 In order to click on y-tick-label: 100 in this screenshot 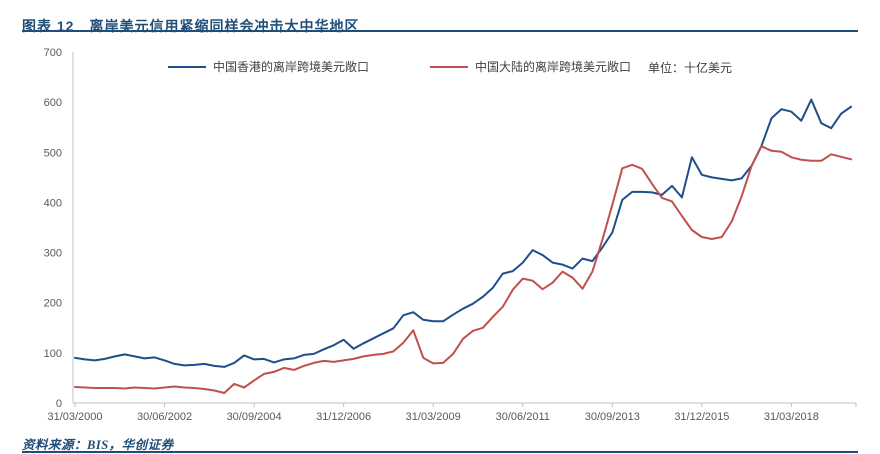, I will do `click(53, 354)`.